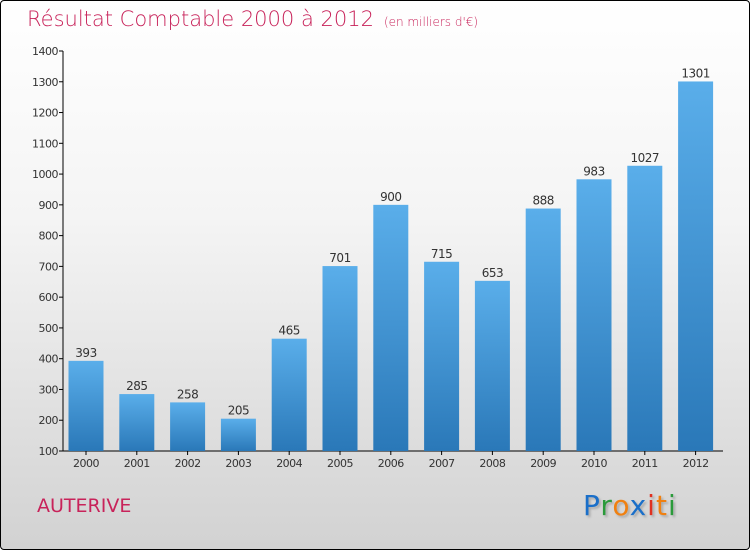 The image size is (750, 551). I want to click on data-label-2011: 1027, so click(645, 158).